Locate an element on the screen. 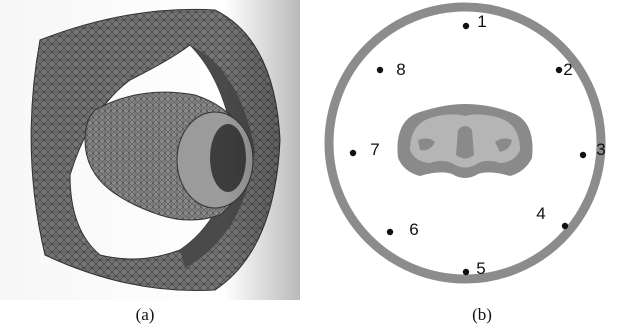 This screenshot has width=621, height=329. electrode-label-4: 4 is located at coordinates (541, 213).